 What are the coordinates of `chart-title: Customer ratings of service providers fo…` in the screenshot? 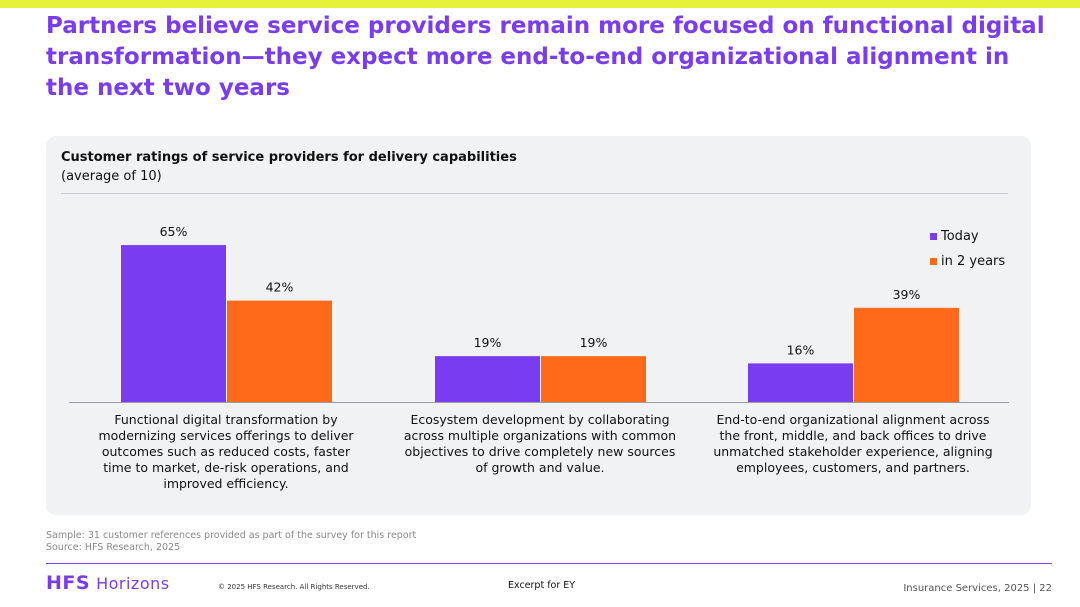 It's located at (289, 157).